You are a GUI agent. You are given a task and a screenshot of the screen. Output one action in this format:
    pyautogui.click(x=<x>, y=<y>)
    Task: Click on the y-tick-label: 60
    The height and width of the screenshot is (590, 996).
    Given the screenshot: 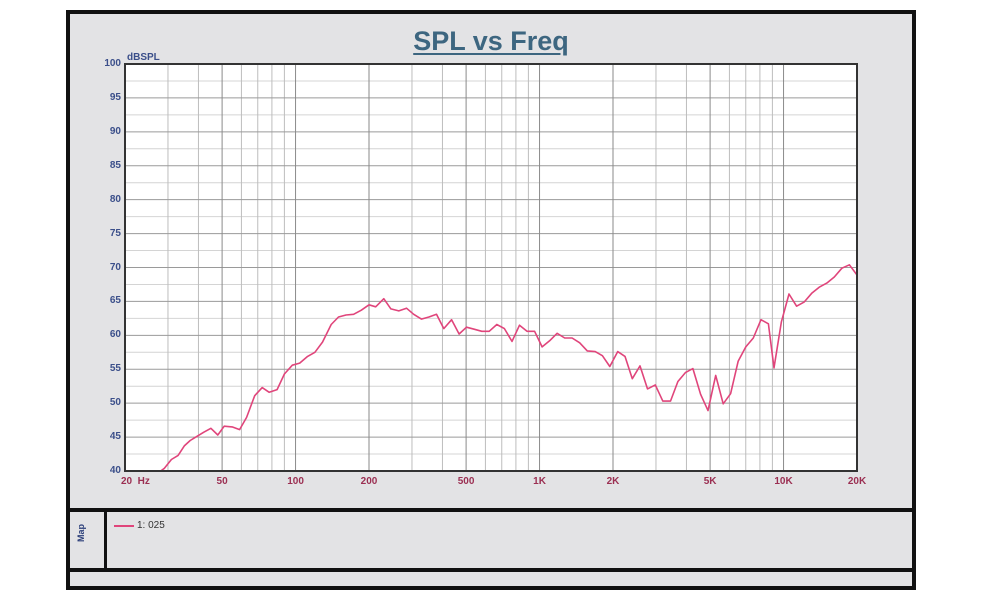 What is the action you would take?
    pyautogui.click(x=115, y=335)
    